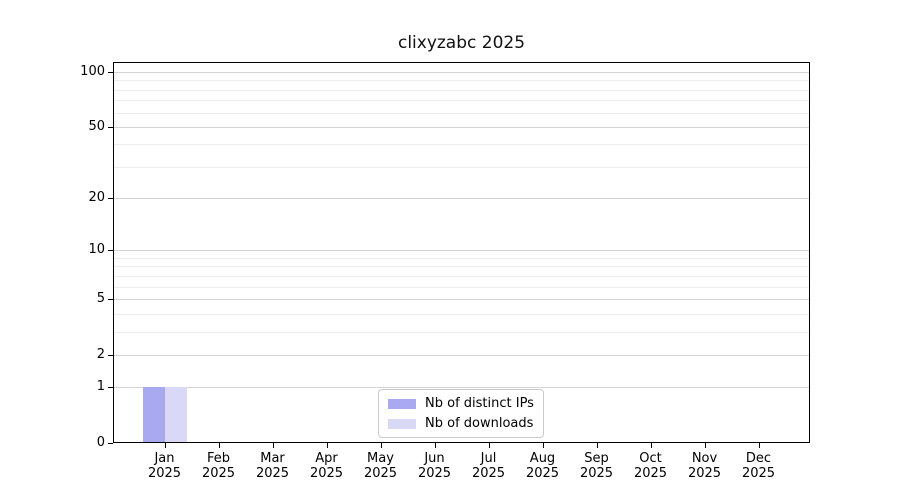  What do you see at coordinates (380, 466) in the screenshot?
I see `x-tick-label: May 2025` at bounding box center [380, 466].